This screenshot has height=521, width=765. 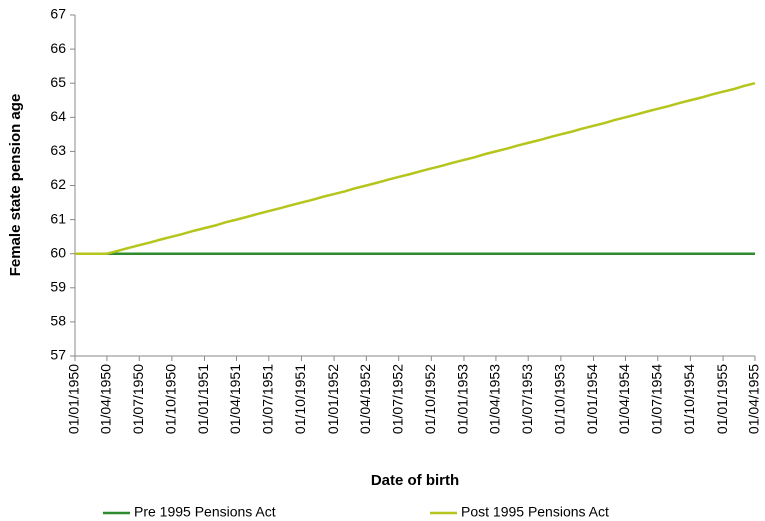 I want to click on y-tick-label: 66, so click(x=58, y=48).